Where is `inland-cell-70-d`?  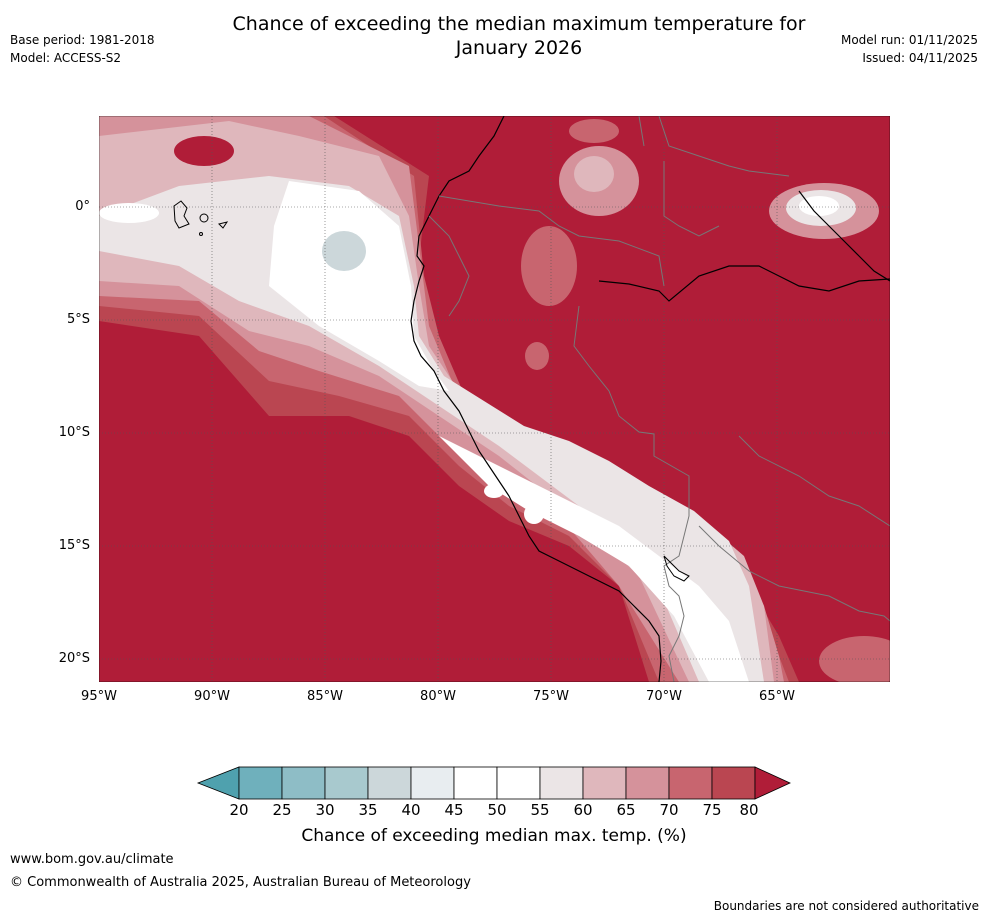
inland-cell-70-d is located at coordinates (594, 131).